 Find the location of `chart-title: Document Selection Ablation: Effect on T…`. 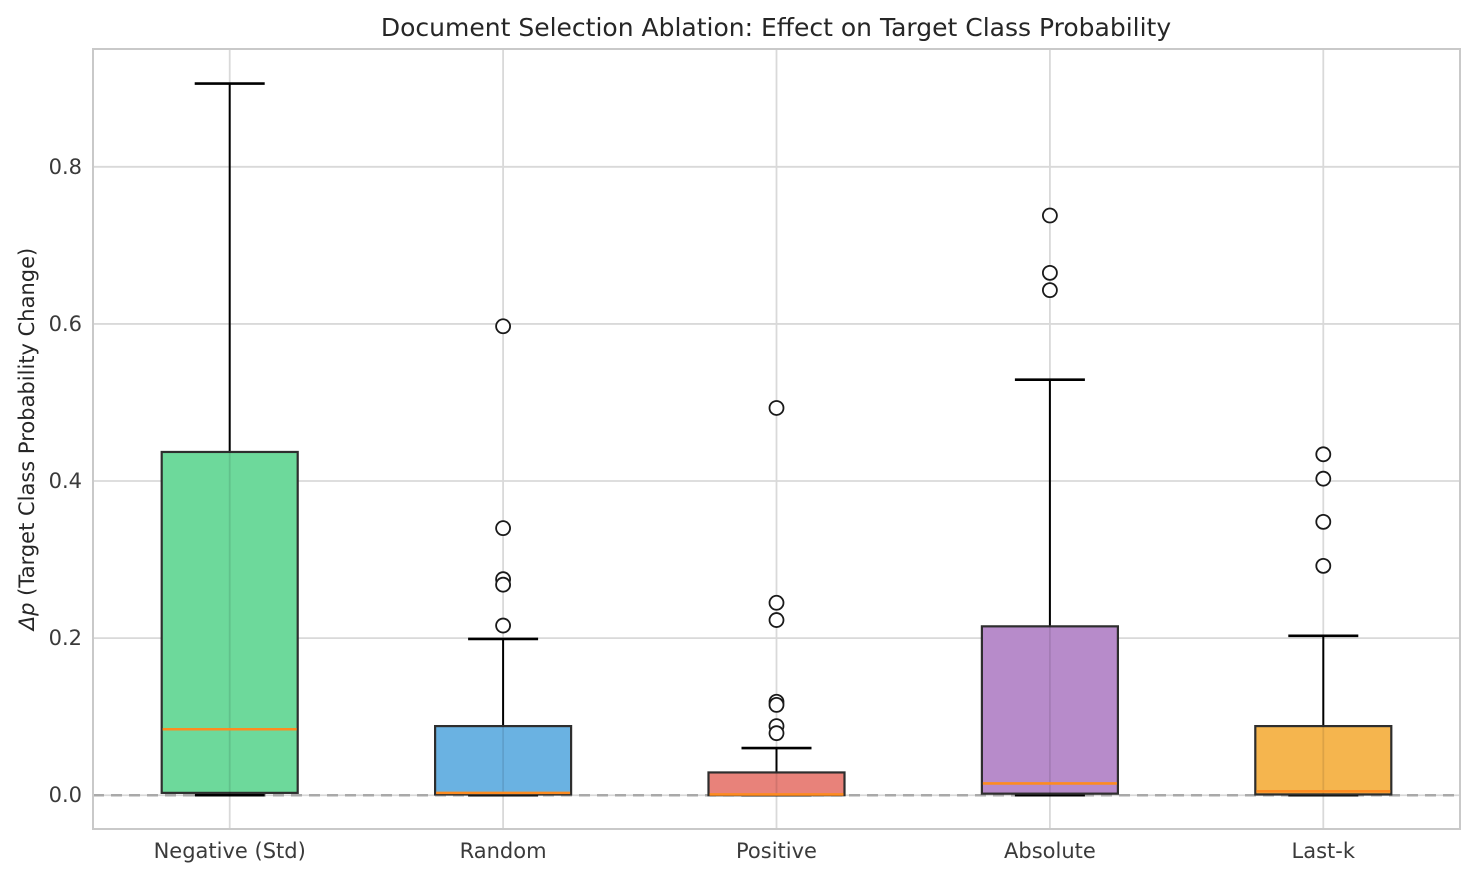

chart-title: Document Selection Ablation: Effect on T… is located at coordinates (776, 27).